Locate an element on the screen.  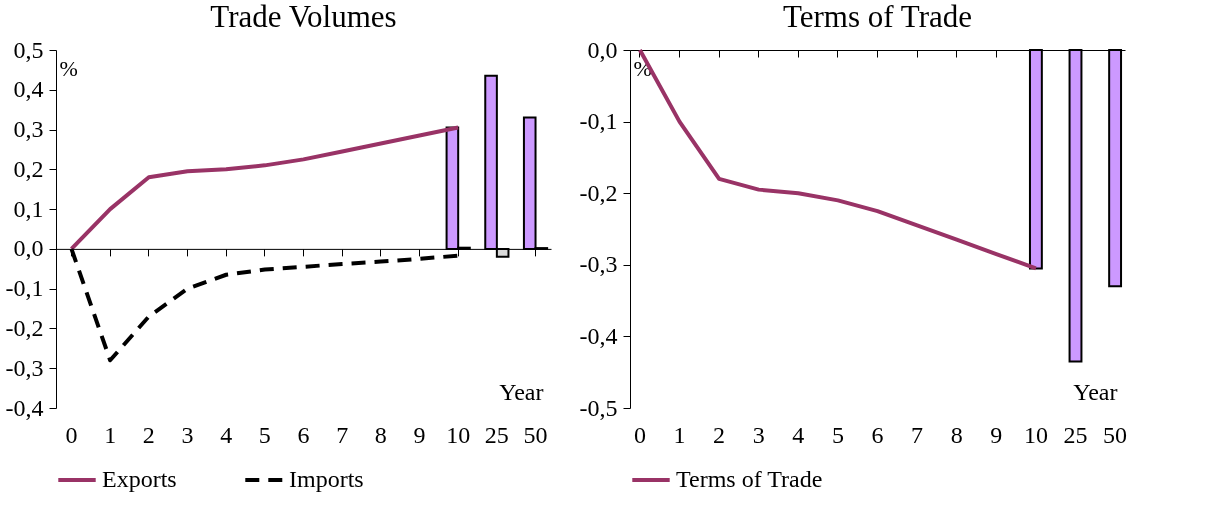
legend-label: Exports is located at coordinates (139, 479).